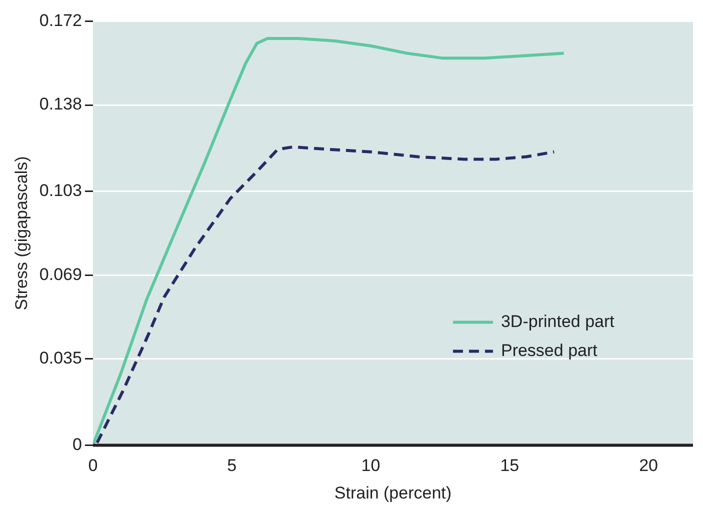 The width and height of the screenshot is (703, 516). I want to click on x-tick-label: 15, so click(510, 466).